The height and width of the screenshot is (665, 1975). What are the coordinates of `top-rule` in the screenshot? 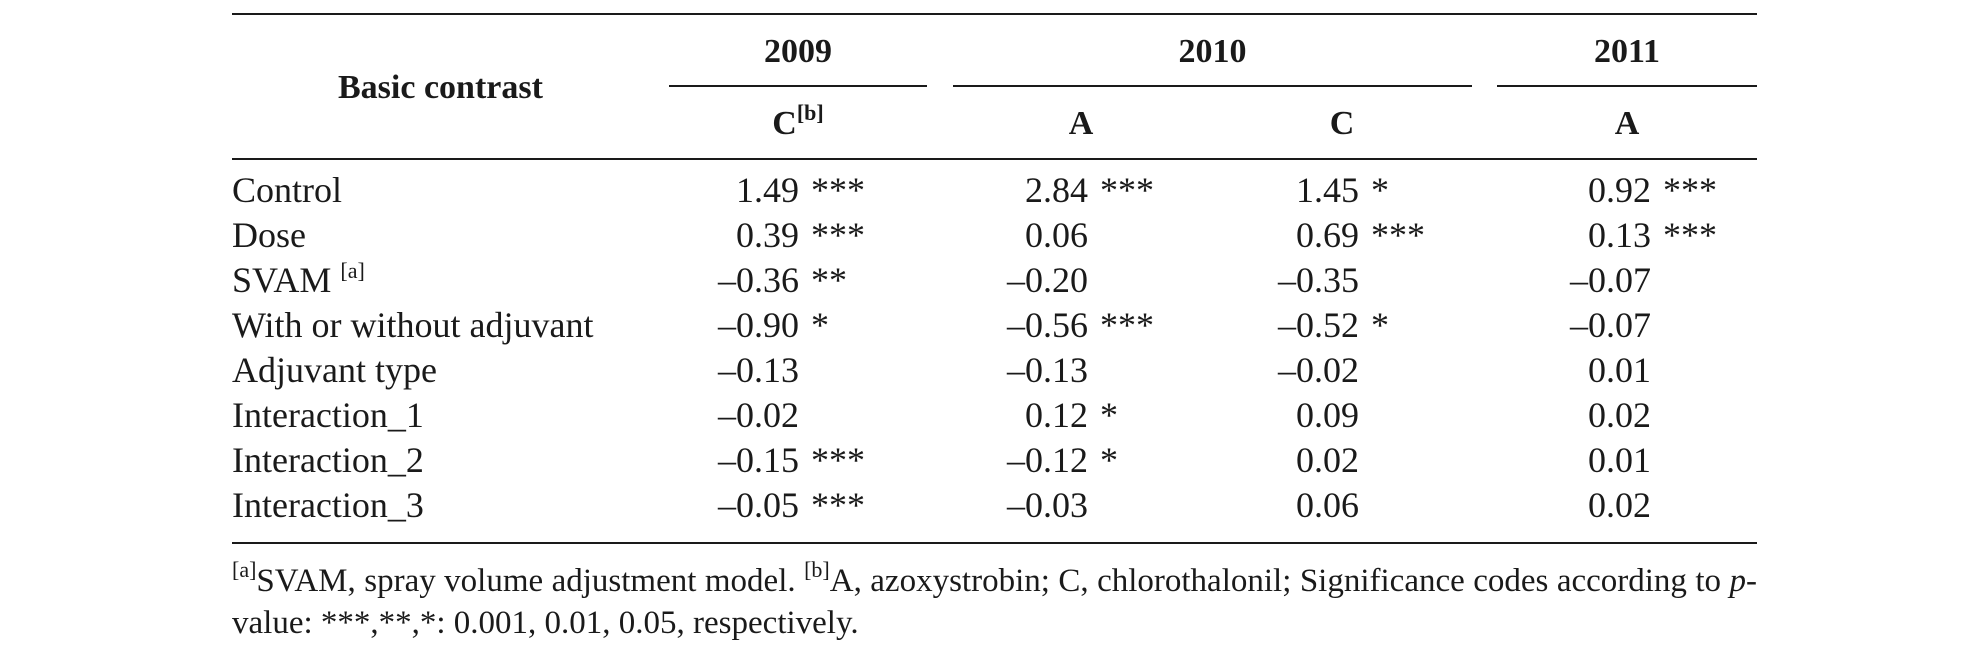 It's located at (994, 14).